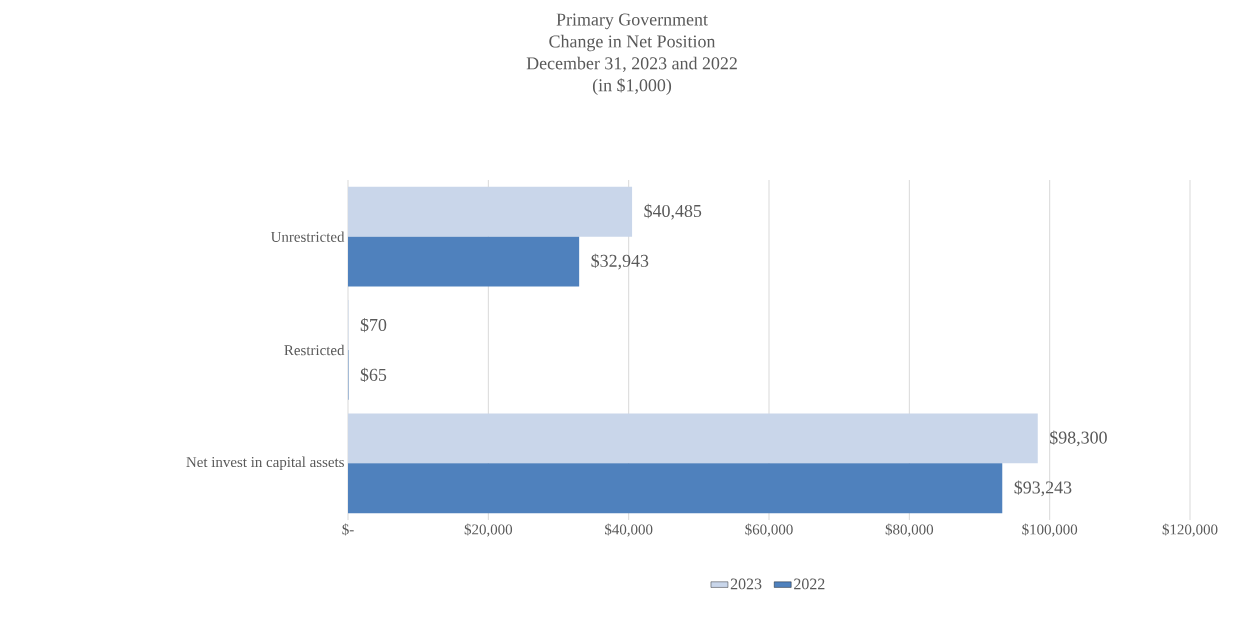 This screenshot has width=1244, height=630. I want to click on x-tick-label: $120,000, so click(1190, 530).